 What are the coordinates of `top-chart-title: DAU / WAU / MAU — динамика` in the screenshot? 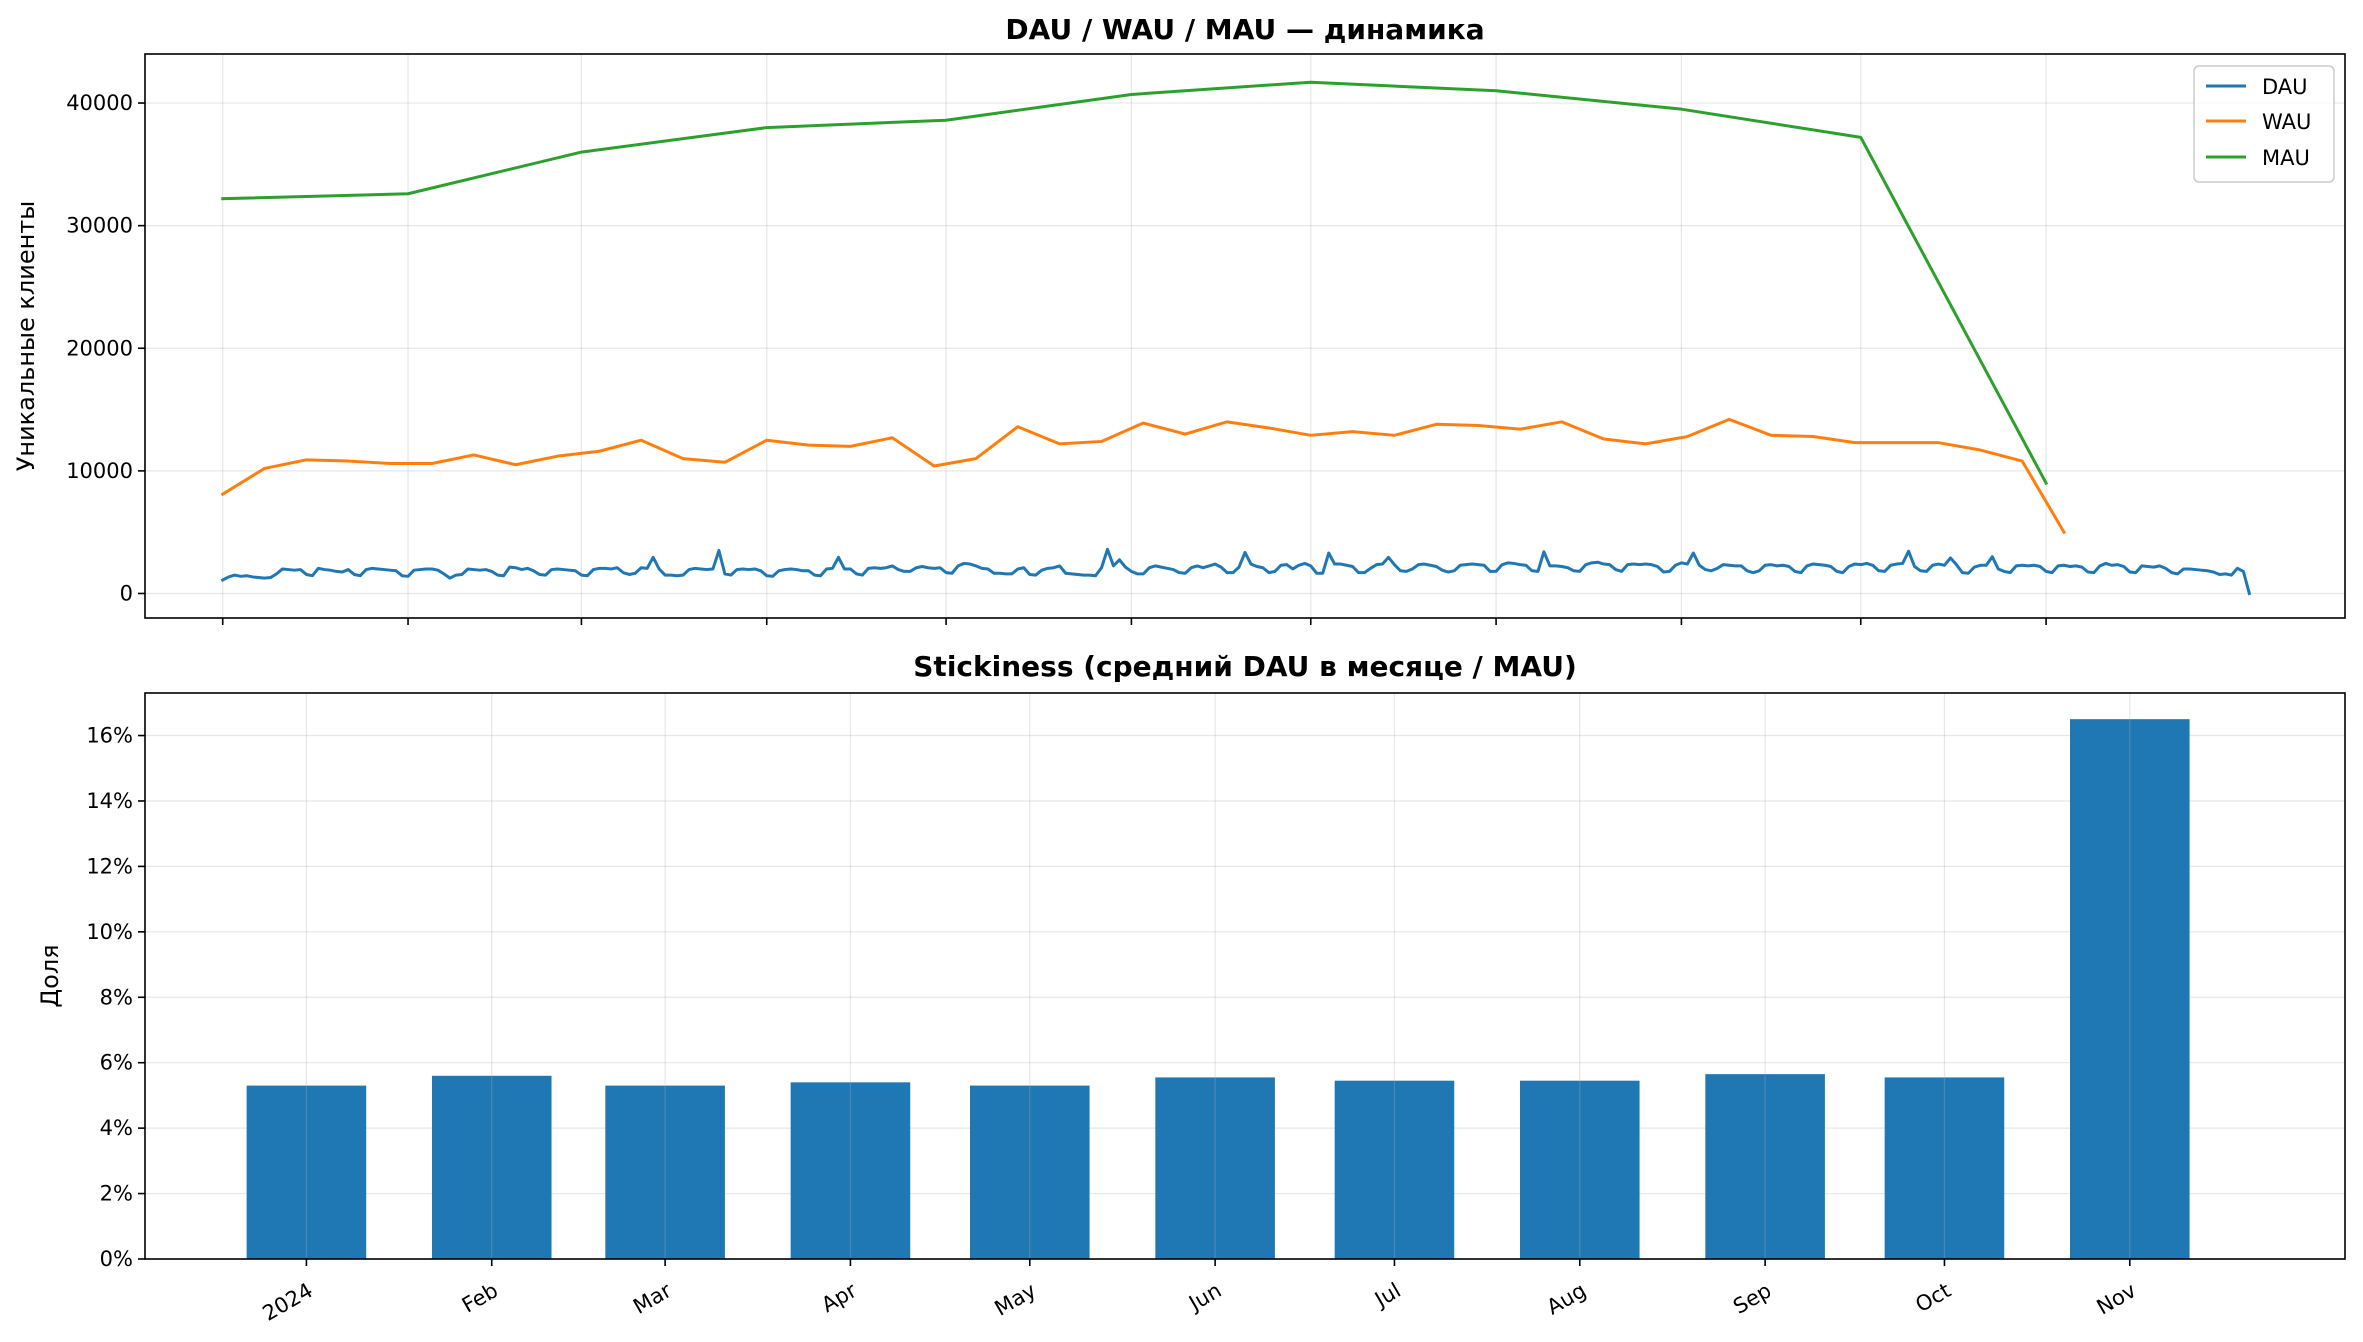 It's located at (1244, 29).